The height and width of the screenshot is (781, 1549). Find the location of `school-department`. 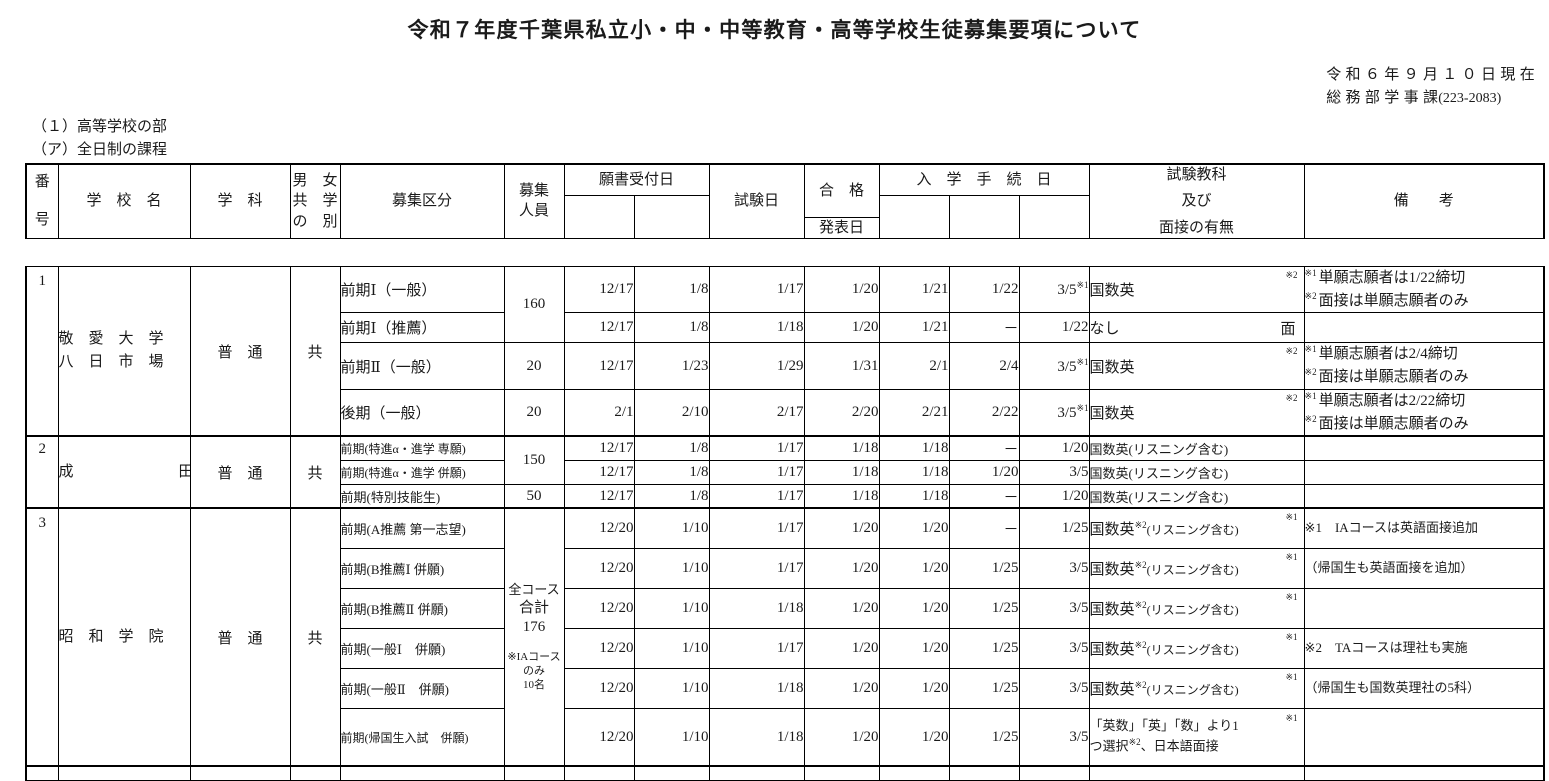

school-department is located at coordinates (240, 773).